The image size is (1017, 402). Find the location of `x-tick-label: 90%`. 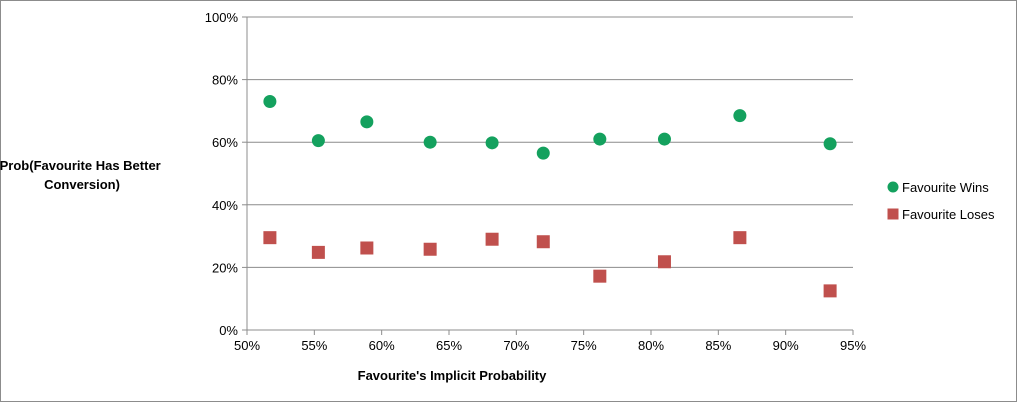

x-tick-label: 90% is located at coordinates (786, 345).